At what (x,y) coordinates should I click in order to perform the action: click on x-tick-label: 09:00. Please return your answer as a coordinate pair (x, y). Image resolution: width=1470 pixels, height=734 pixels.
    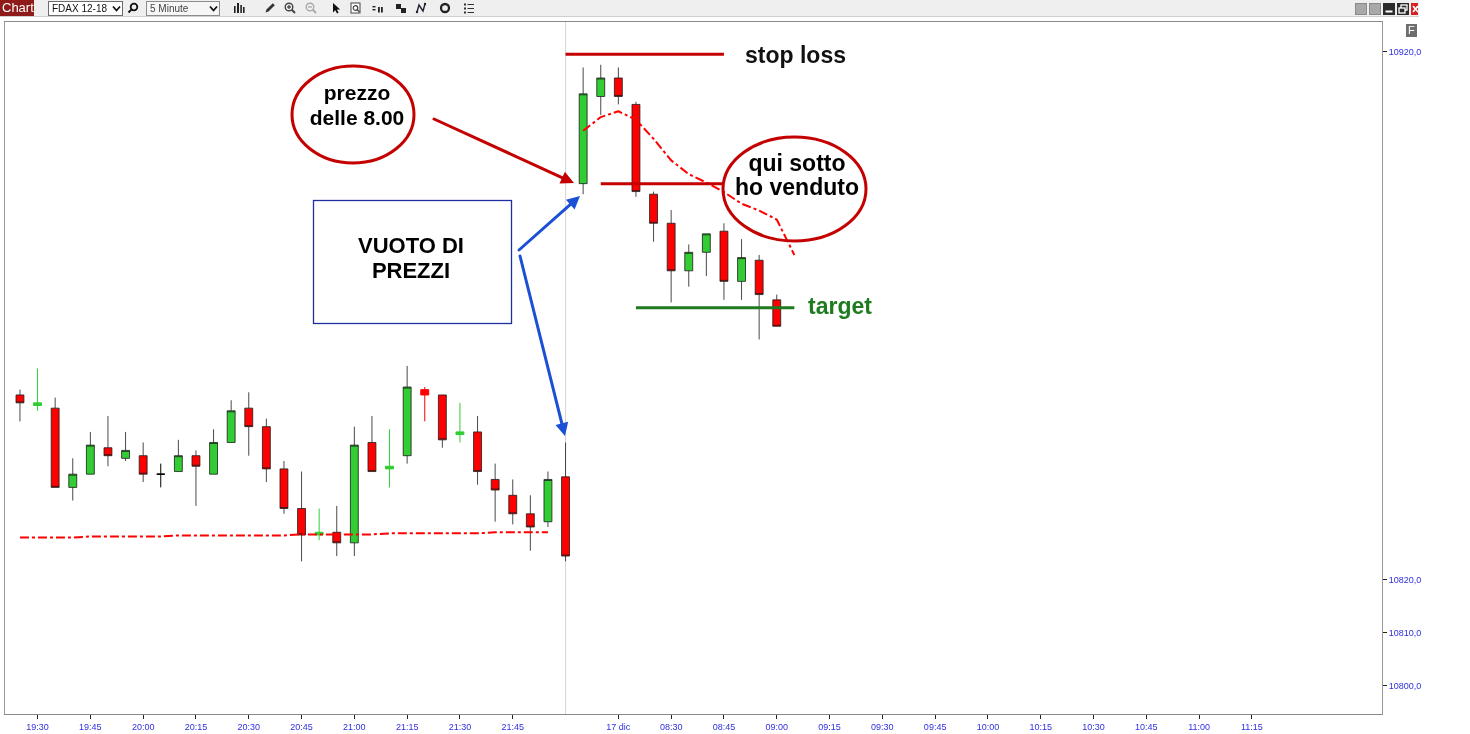
    Looking at the image, I should click on (777, 726).